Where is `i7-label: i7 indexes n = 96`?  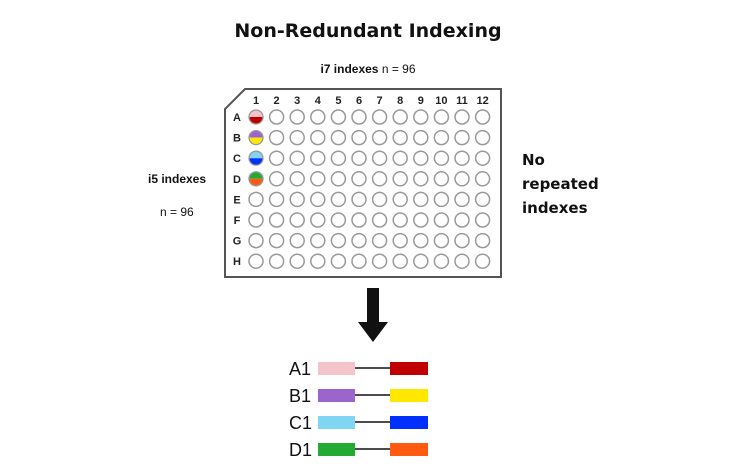 i7-label: i7 indexes n = 96 is located at coordinates (368, 69).